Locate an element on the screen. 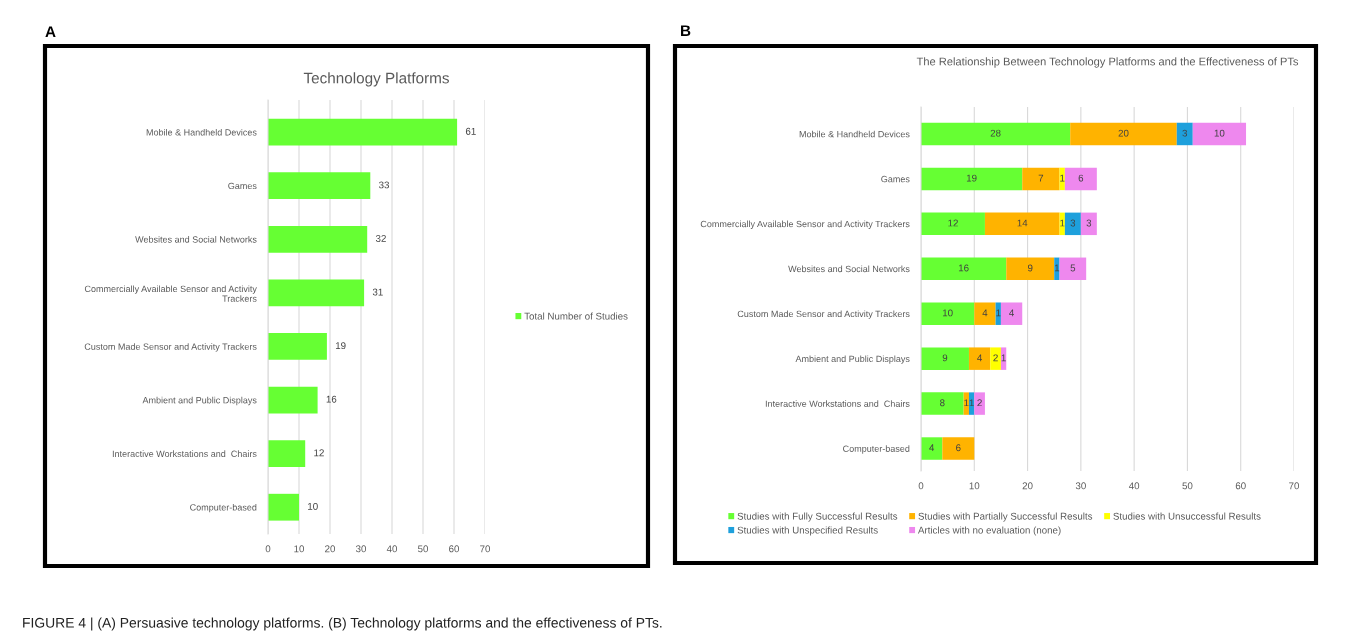 Image resolution: width=1358 pixels, height=639 pixels. y-tick-label: Websites and Social Networks is located at coordinates (196, 239).